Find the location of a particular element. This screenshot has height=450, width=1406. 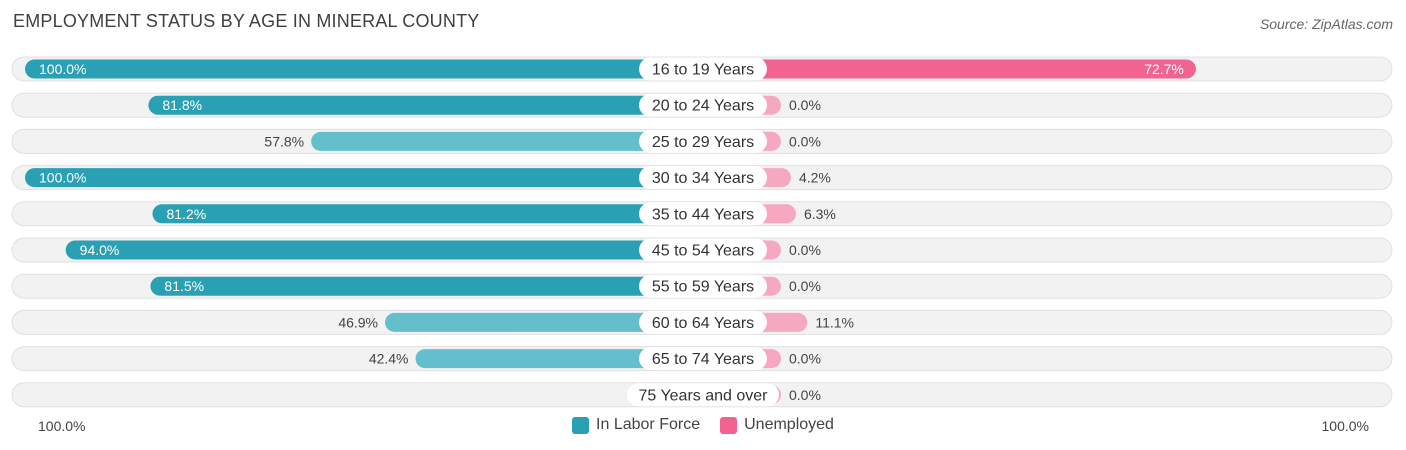

category-label: 20 to 24 Years is located at coordinates (703, 106).